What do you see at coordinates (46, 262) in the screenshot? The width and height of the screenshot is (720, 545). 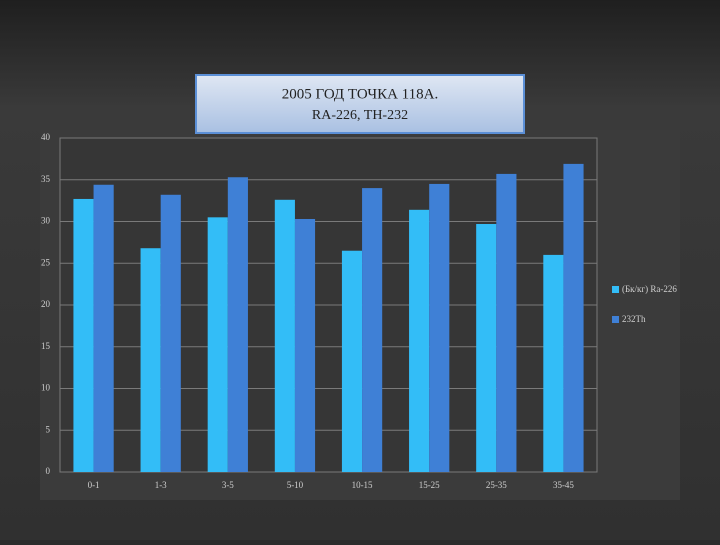 I see `y-tick-label: 25` at bounding box center [46, 262].